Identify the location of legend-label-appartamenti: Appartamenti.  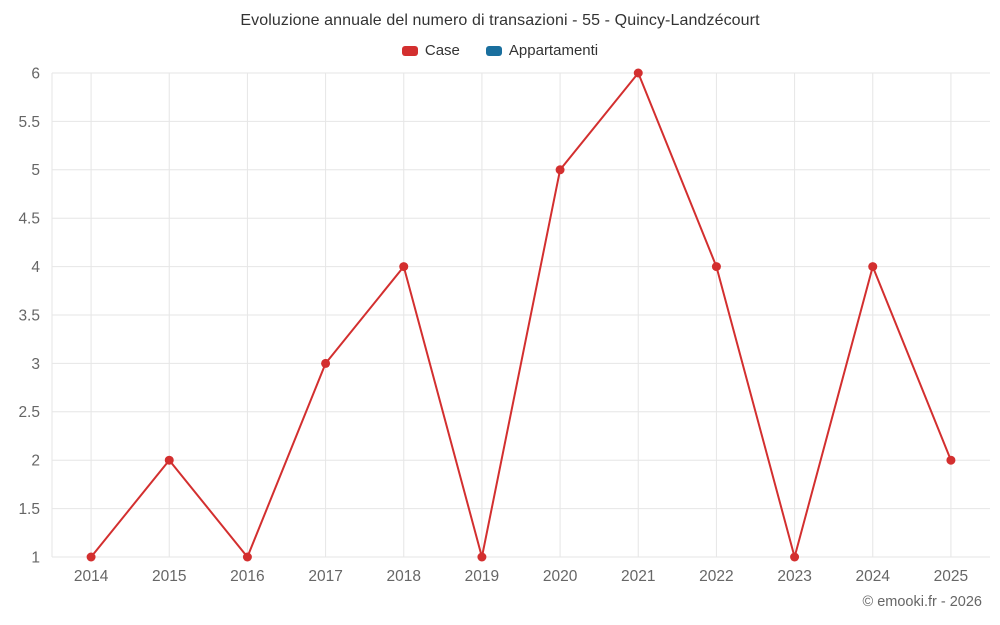
(553, 50).